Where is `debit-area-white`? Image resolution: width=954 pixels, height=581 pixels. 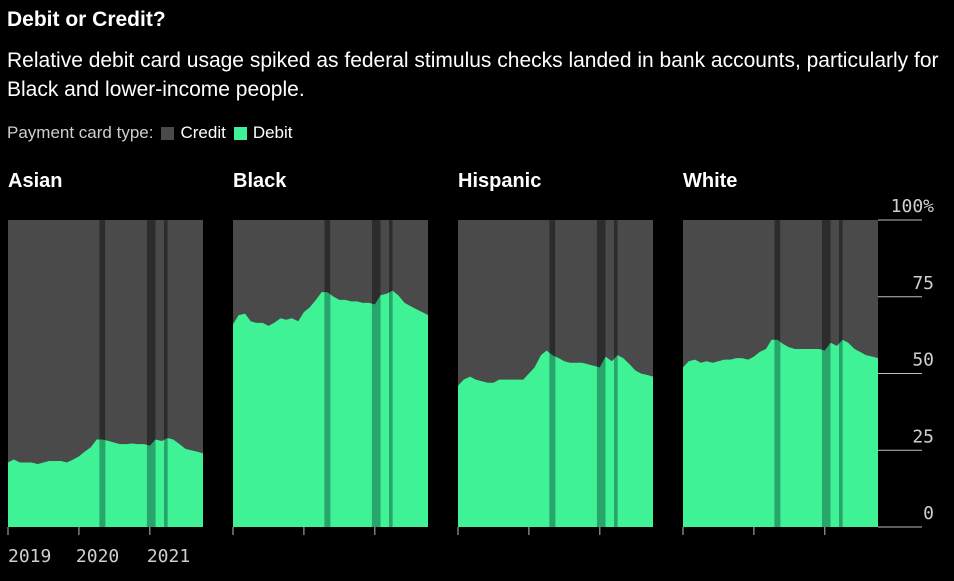 debit-area-white is located at coordinates (780, 433).